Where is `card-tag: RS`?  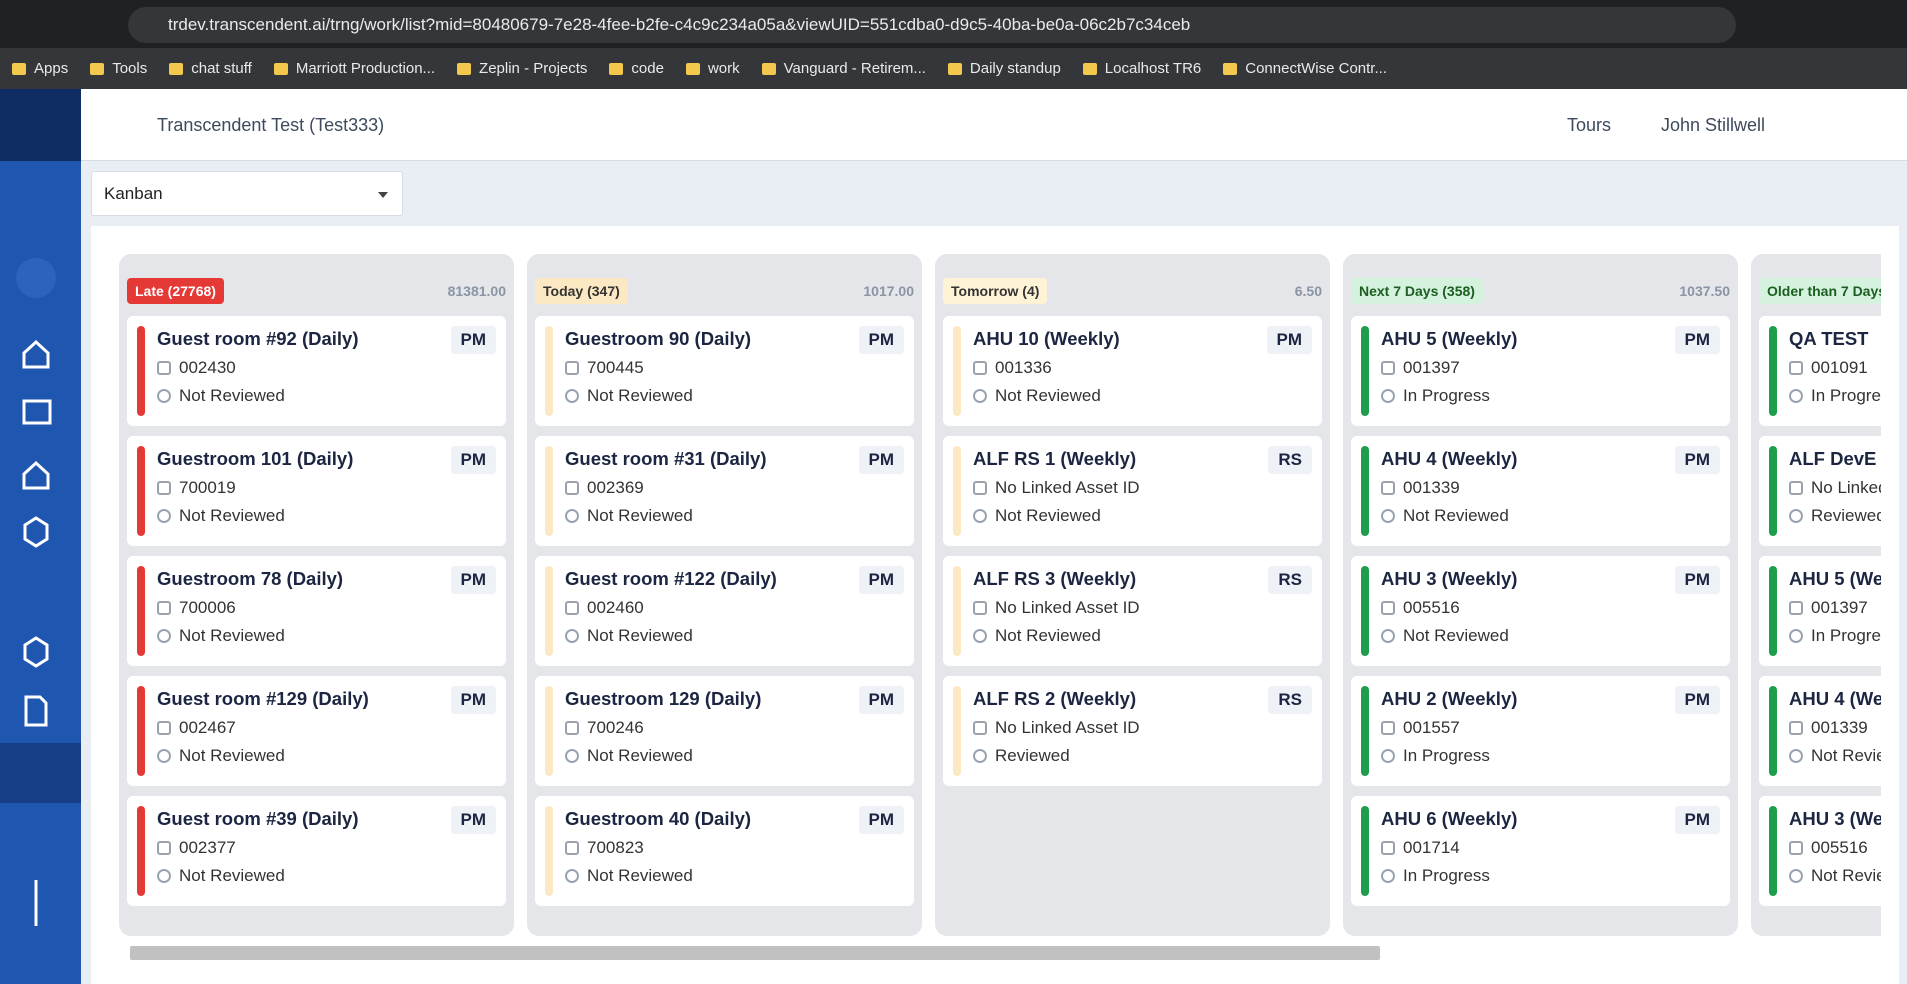
card-tag: RS is located at coordinates (1290, 580).